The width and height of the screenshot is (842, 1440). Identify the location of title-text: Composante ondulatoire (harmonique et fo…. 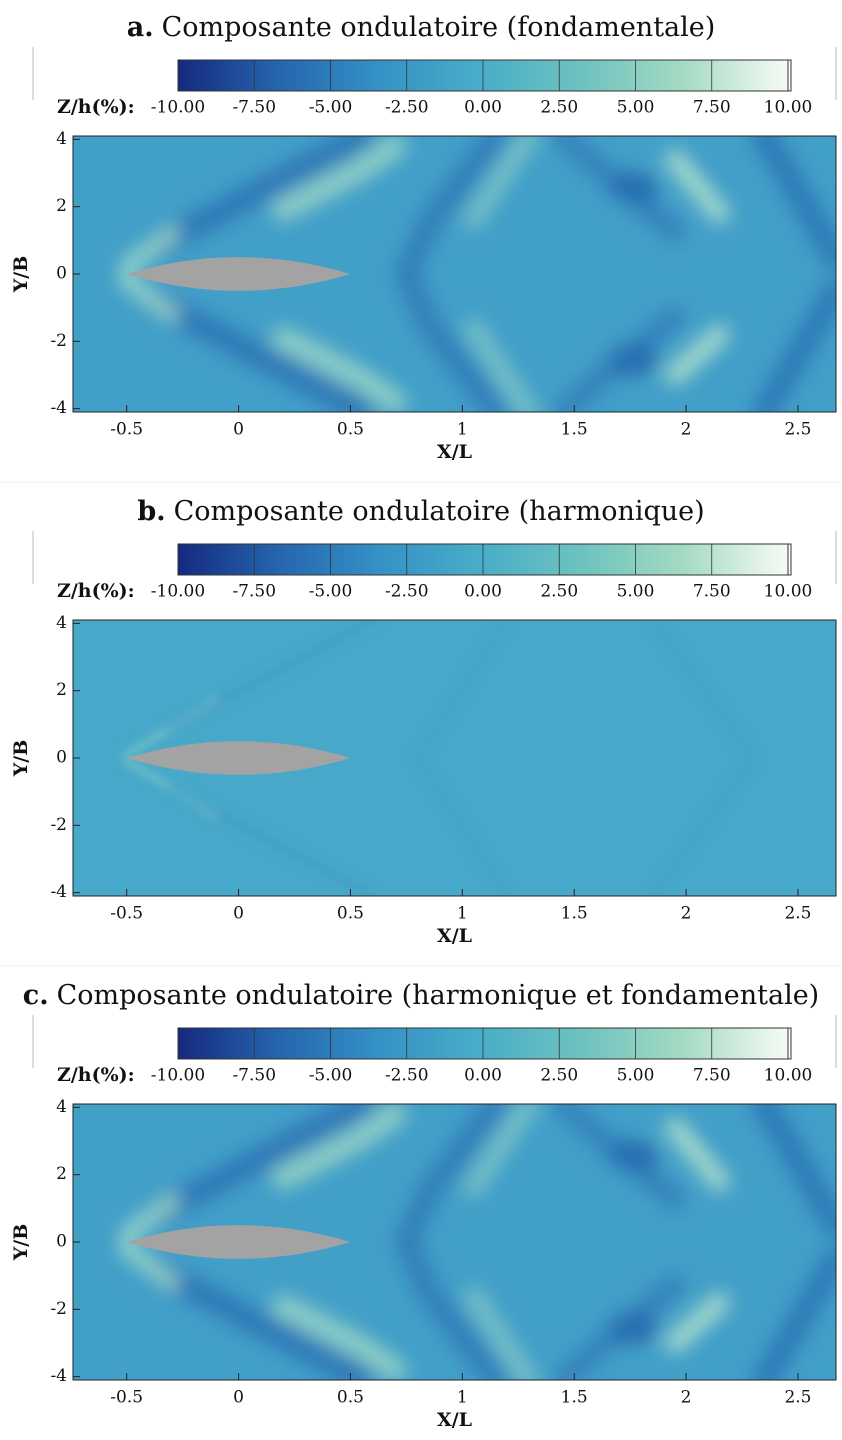
(438, 995).